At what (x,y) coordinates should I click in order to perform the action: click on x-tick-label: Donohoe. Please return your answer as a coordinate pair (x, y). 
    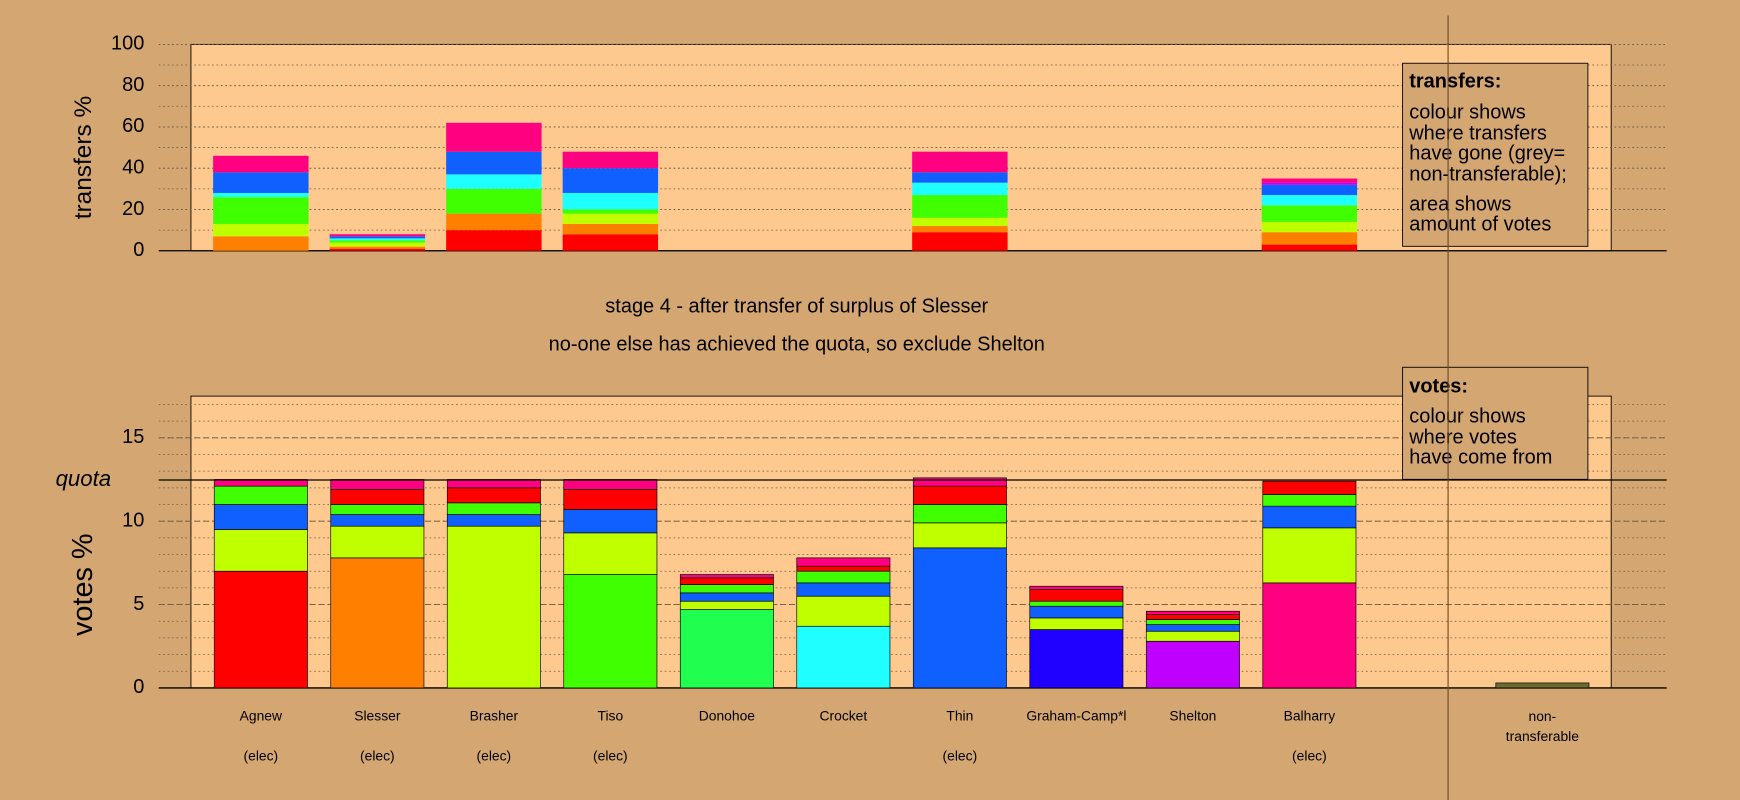
    Looking at the image, I should click on (727, 715).